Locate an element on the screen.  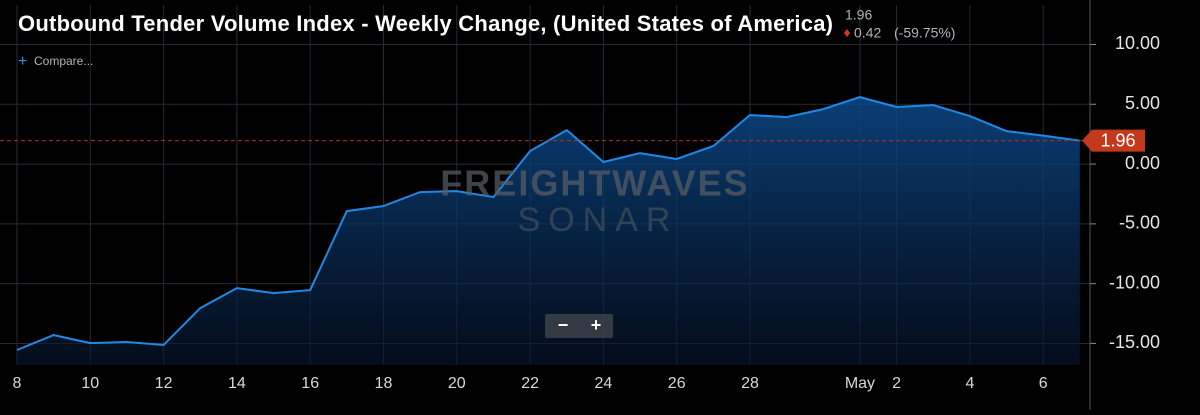
y-tick-label: -10.00 is located at coordinates (1134, 282).